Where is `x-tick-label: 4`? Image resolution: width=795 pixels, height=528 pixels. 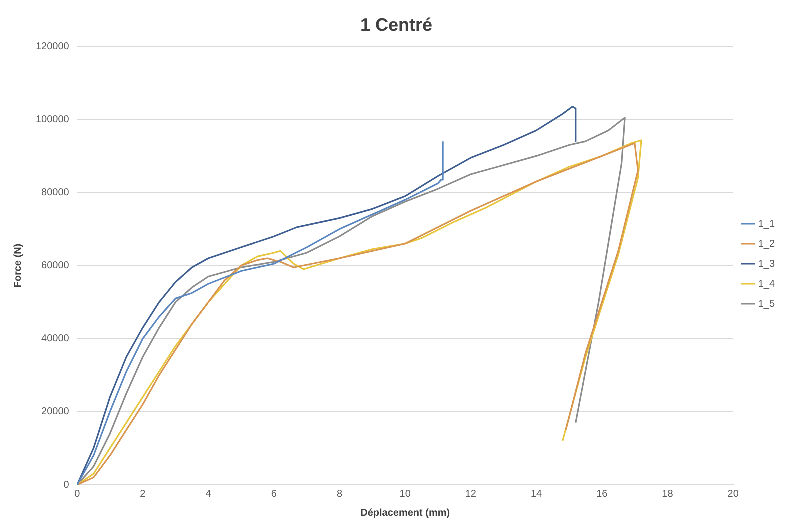
x-tick-label: 4 is located at coordinates (209, 494).